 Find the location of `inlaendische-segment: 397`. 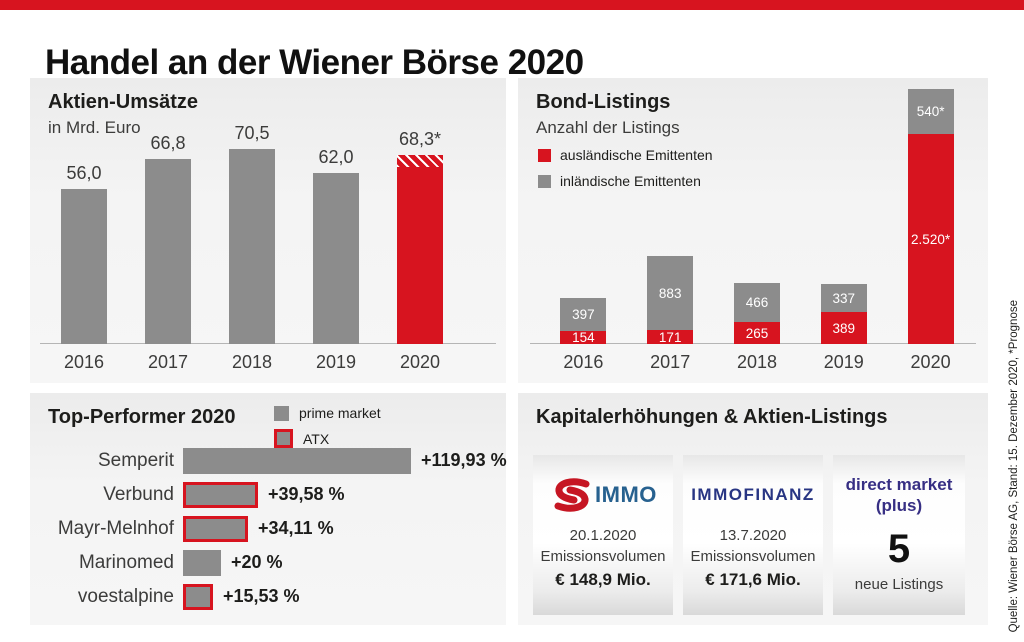

inlaendische-segment: 397 is located at coordinates (583, 314).